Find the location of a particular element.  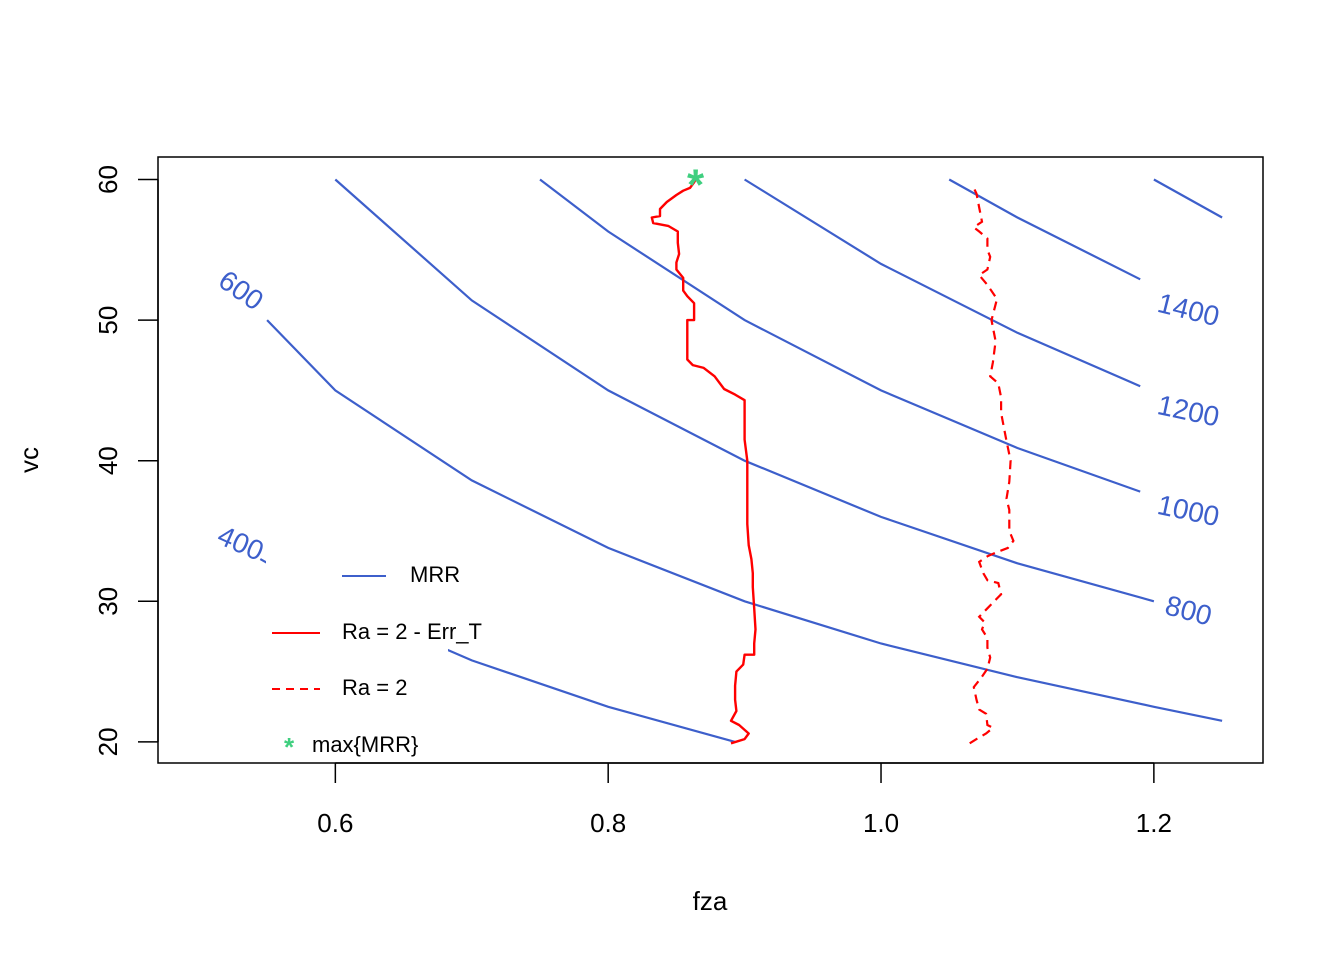

y-tick-label: 60 is located at coordinates (108, 179).